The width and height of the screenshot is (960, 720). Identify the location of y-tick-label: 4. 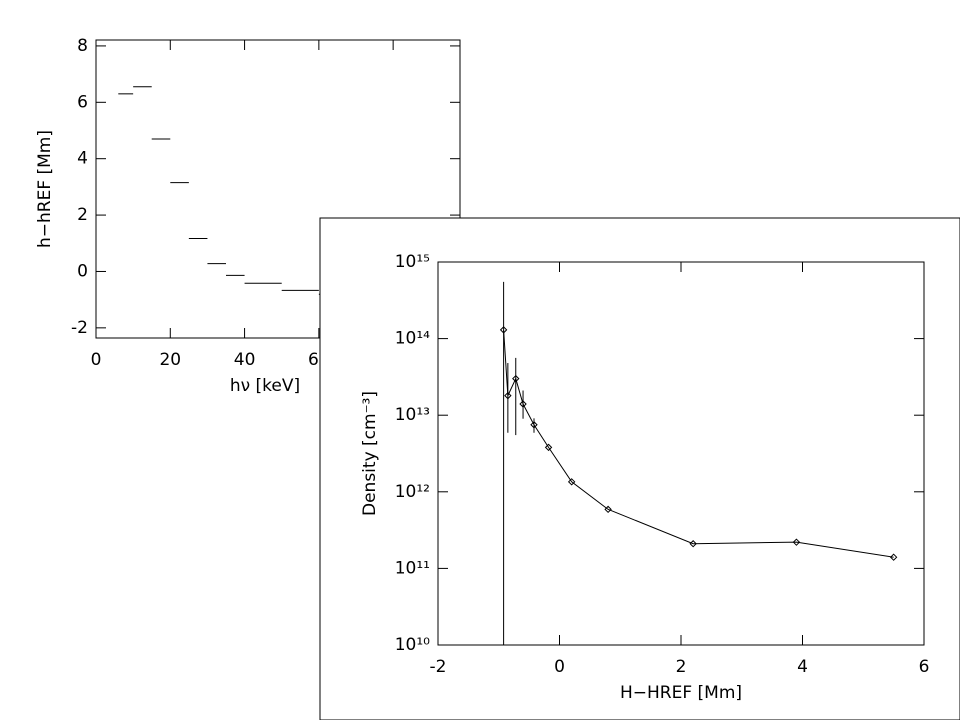
(82, 159).